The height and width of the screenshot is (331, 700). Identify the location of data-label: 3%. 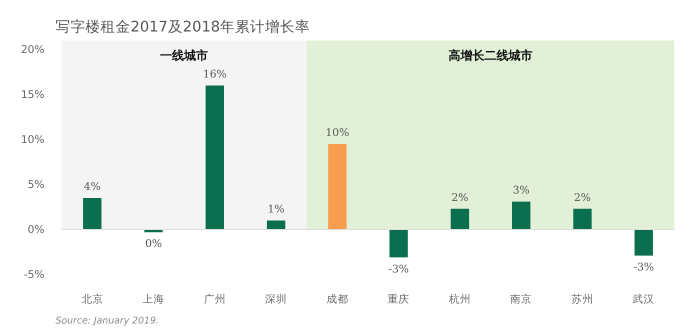
(521, 190).